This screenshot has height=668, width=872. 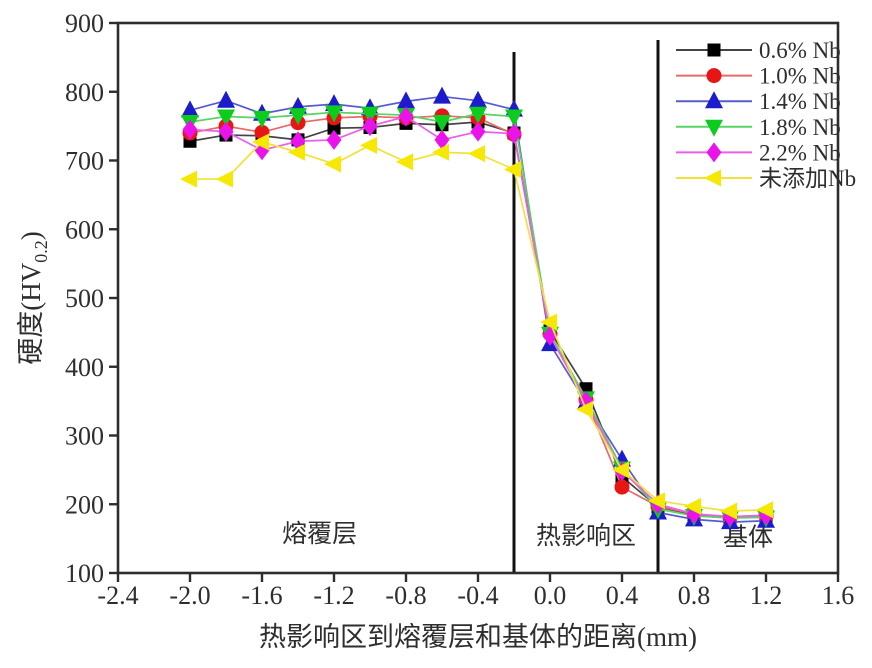 What do you see at coordinates (84, 367) in the screenshot?
I see `y-tick-label: 400` at bounding box center [84, 367].